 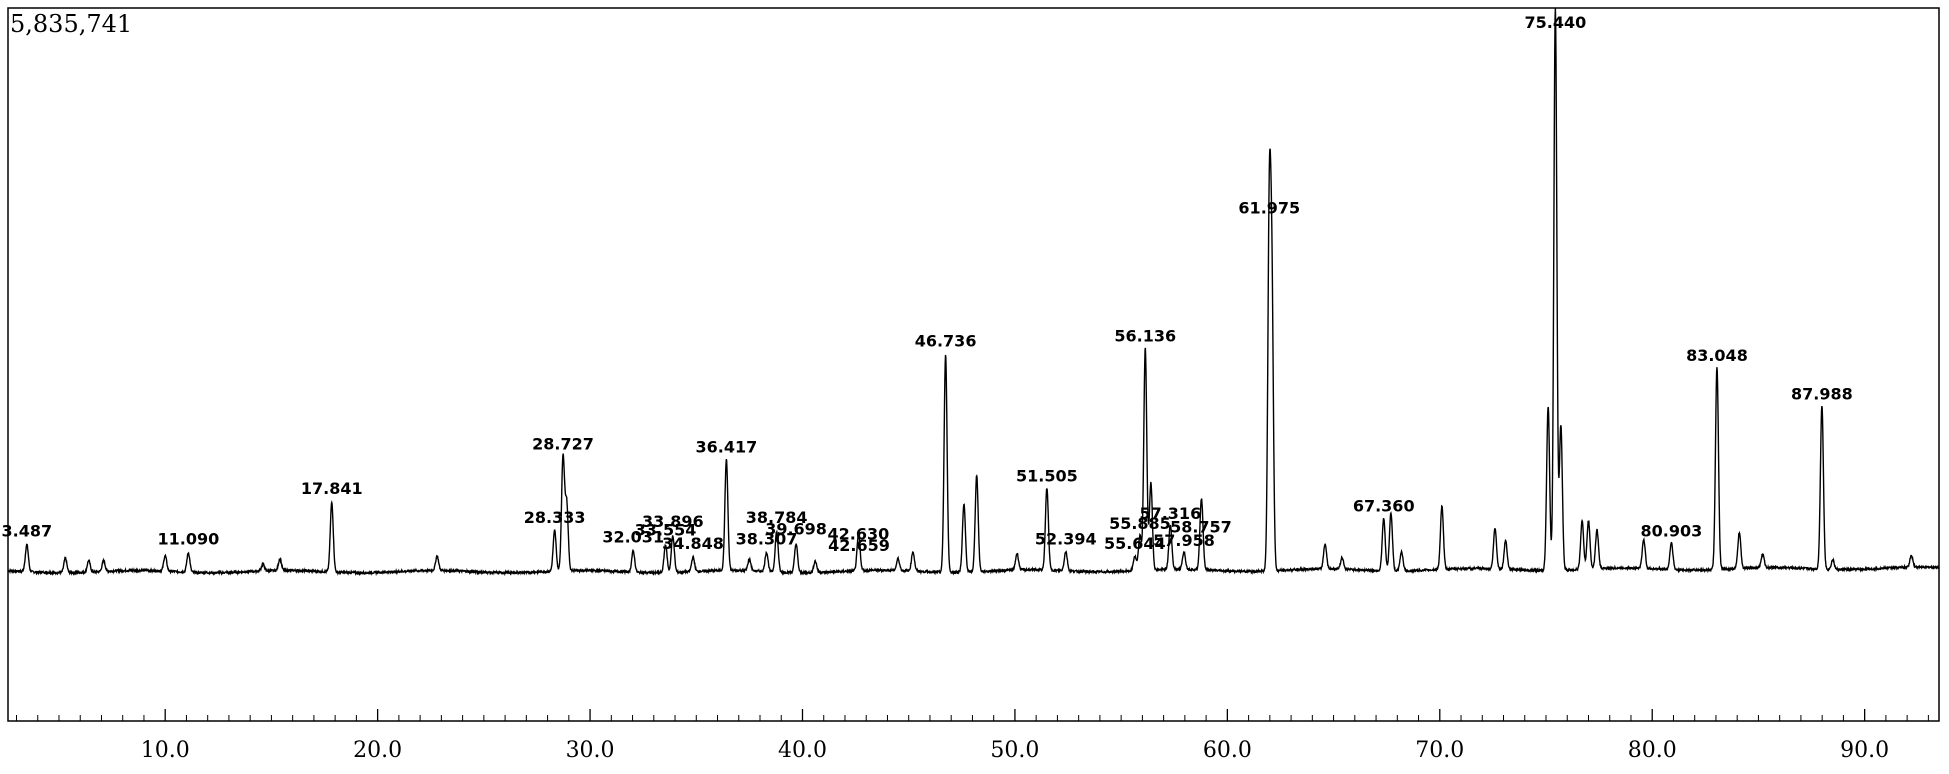 I want to click on x-tick-label: 70.0, so click(x=1439, y=750).